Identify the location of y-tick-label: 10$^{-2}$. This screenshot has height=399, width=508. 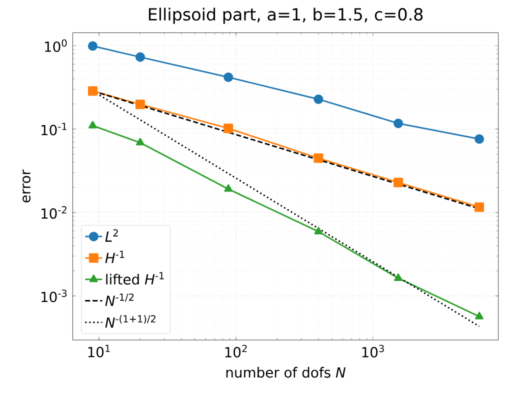
(54, 212).